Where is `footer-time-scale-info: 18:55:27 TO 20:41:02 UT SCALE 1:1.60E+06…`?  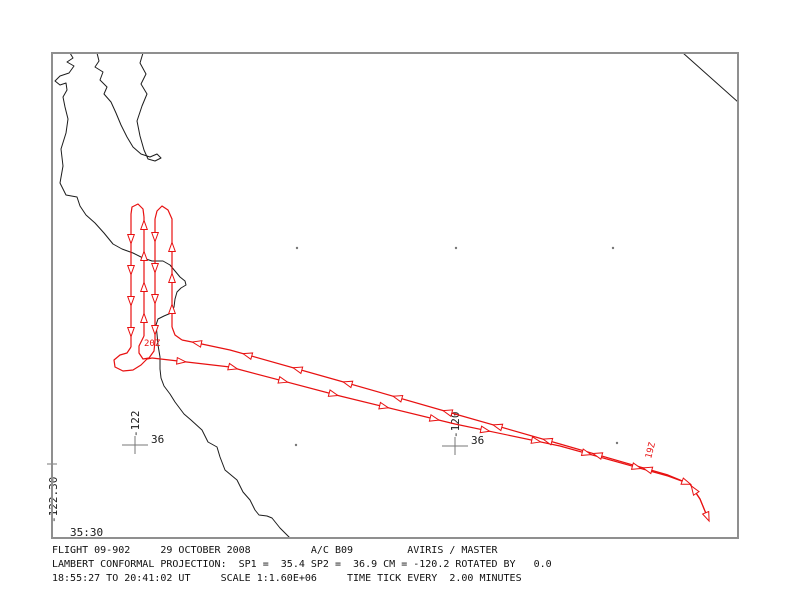
footer-time-scale-info: 18:55:27 TO 20:41:02 UT SCALE 1:1.60E+06… is located at coordinates (287, 578).